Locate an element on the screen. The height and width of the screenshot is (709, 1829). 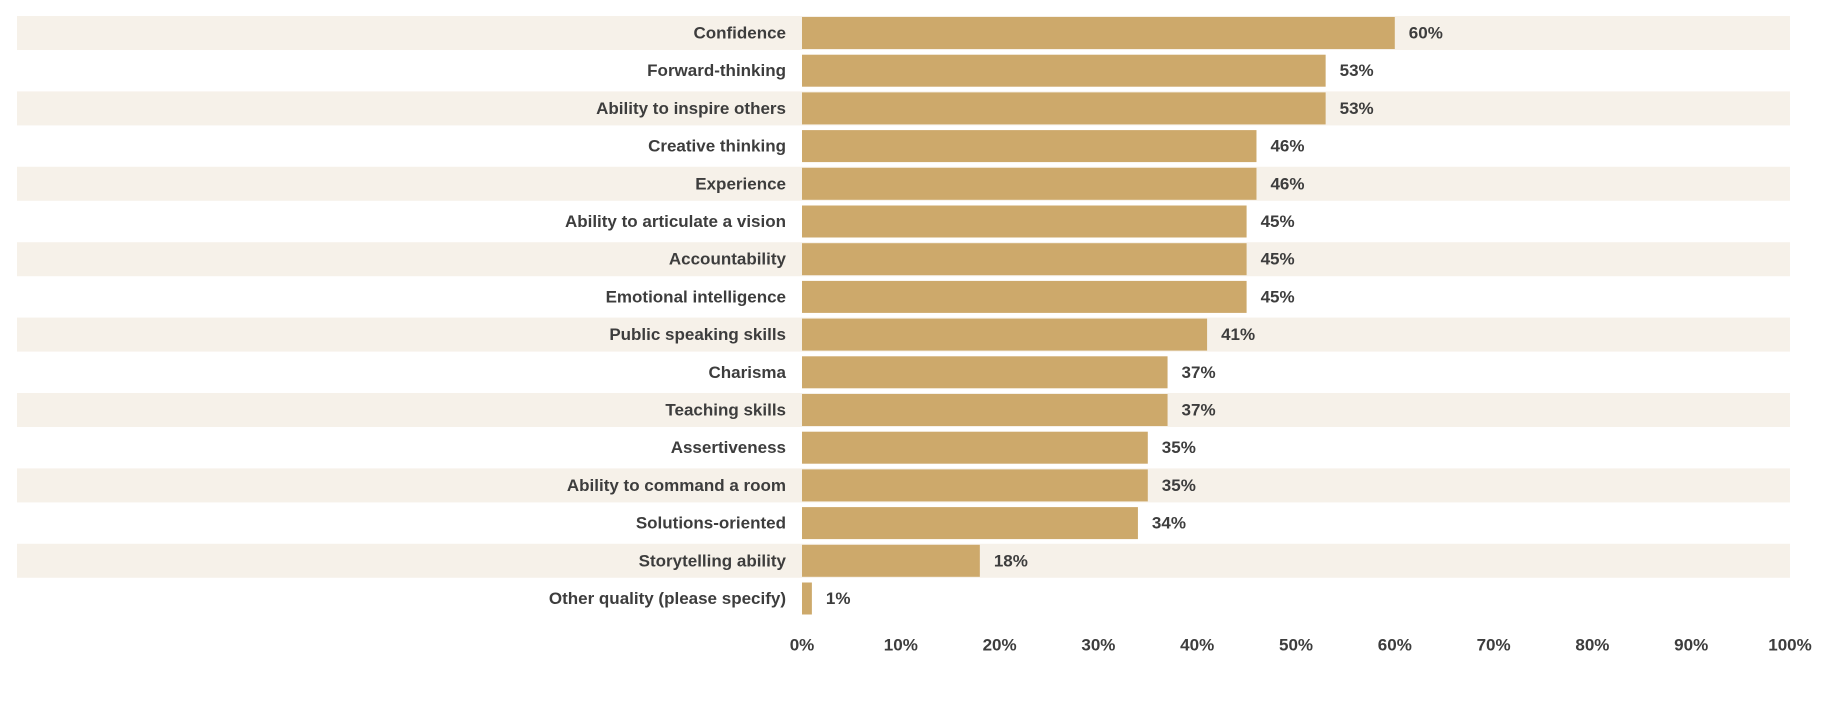
category-label: Ability to command a room is located at coordinates (676, 485).